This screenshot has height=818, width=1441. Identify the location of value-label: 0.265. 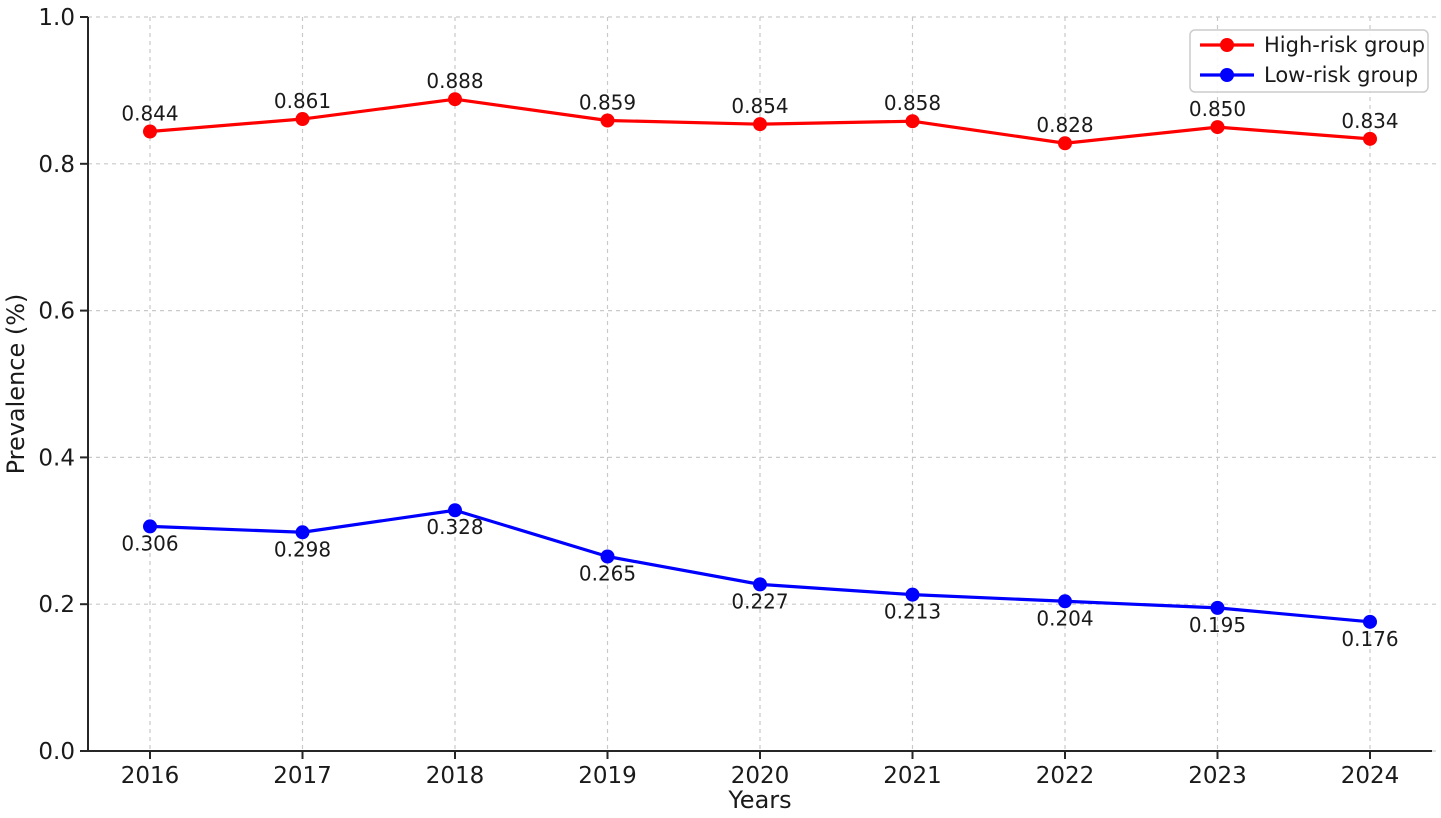
(607, 573).